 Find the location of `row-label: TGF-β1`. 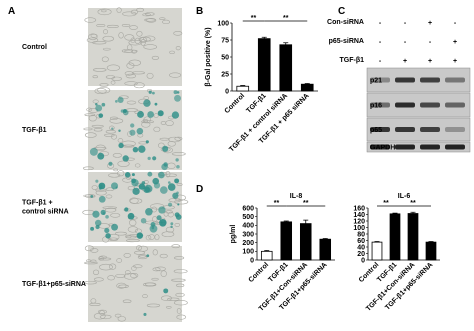

row-label: TGF-β1 is located at coordinates (34, 130).